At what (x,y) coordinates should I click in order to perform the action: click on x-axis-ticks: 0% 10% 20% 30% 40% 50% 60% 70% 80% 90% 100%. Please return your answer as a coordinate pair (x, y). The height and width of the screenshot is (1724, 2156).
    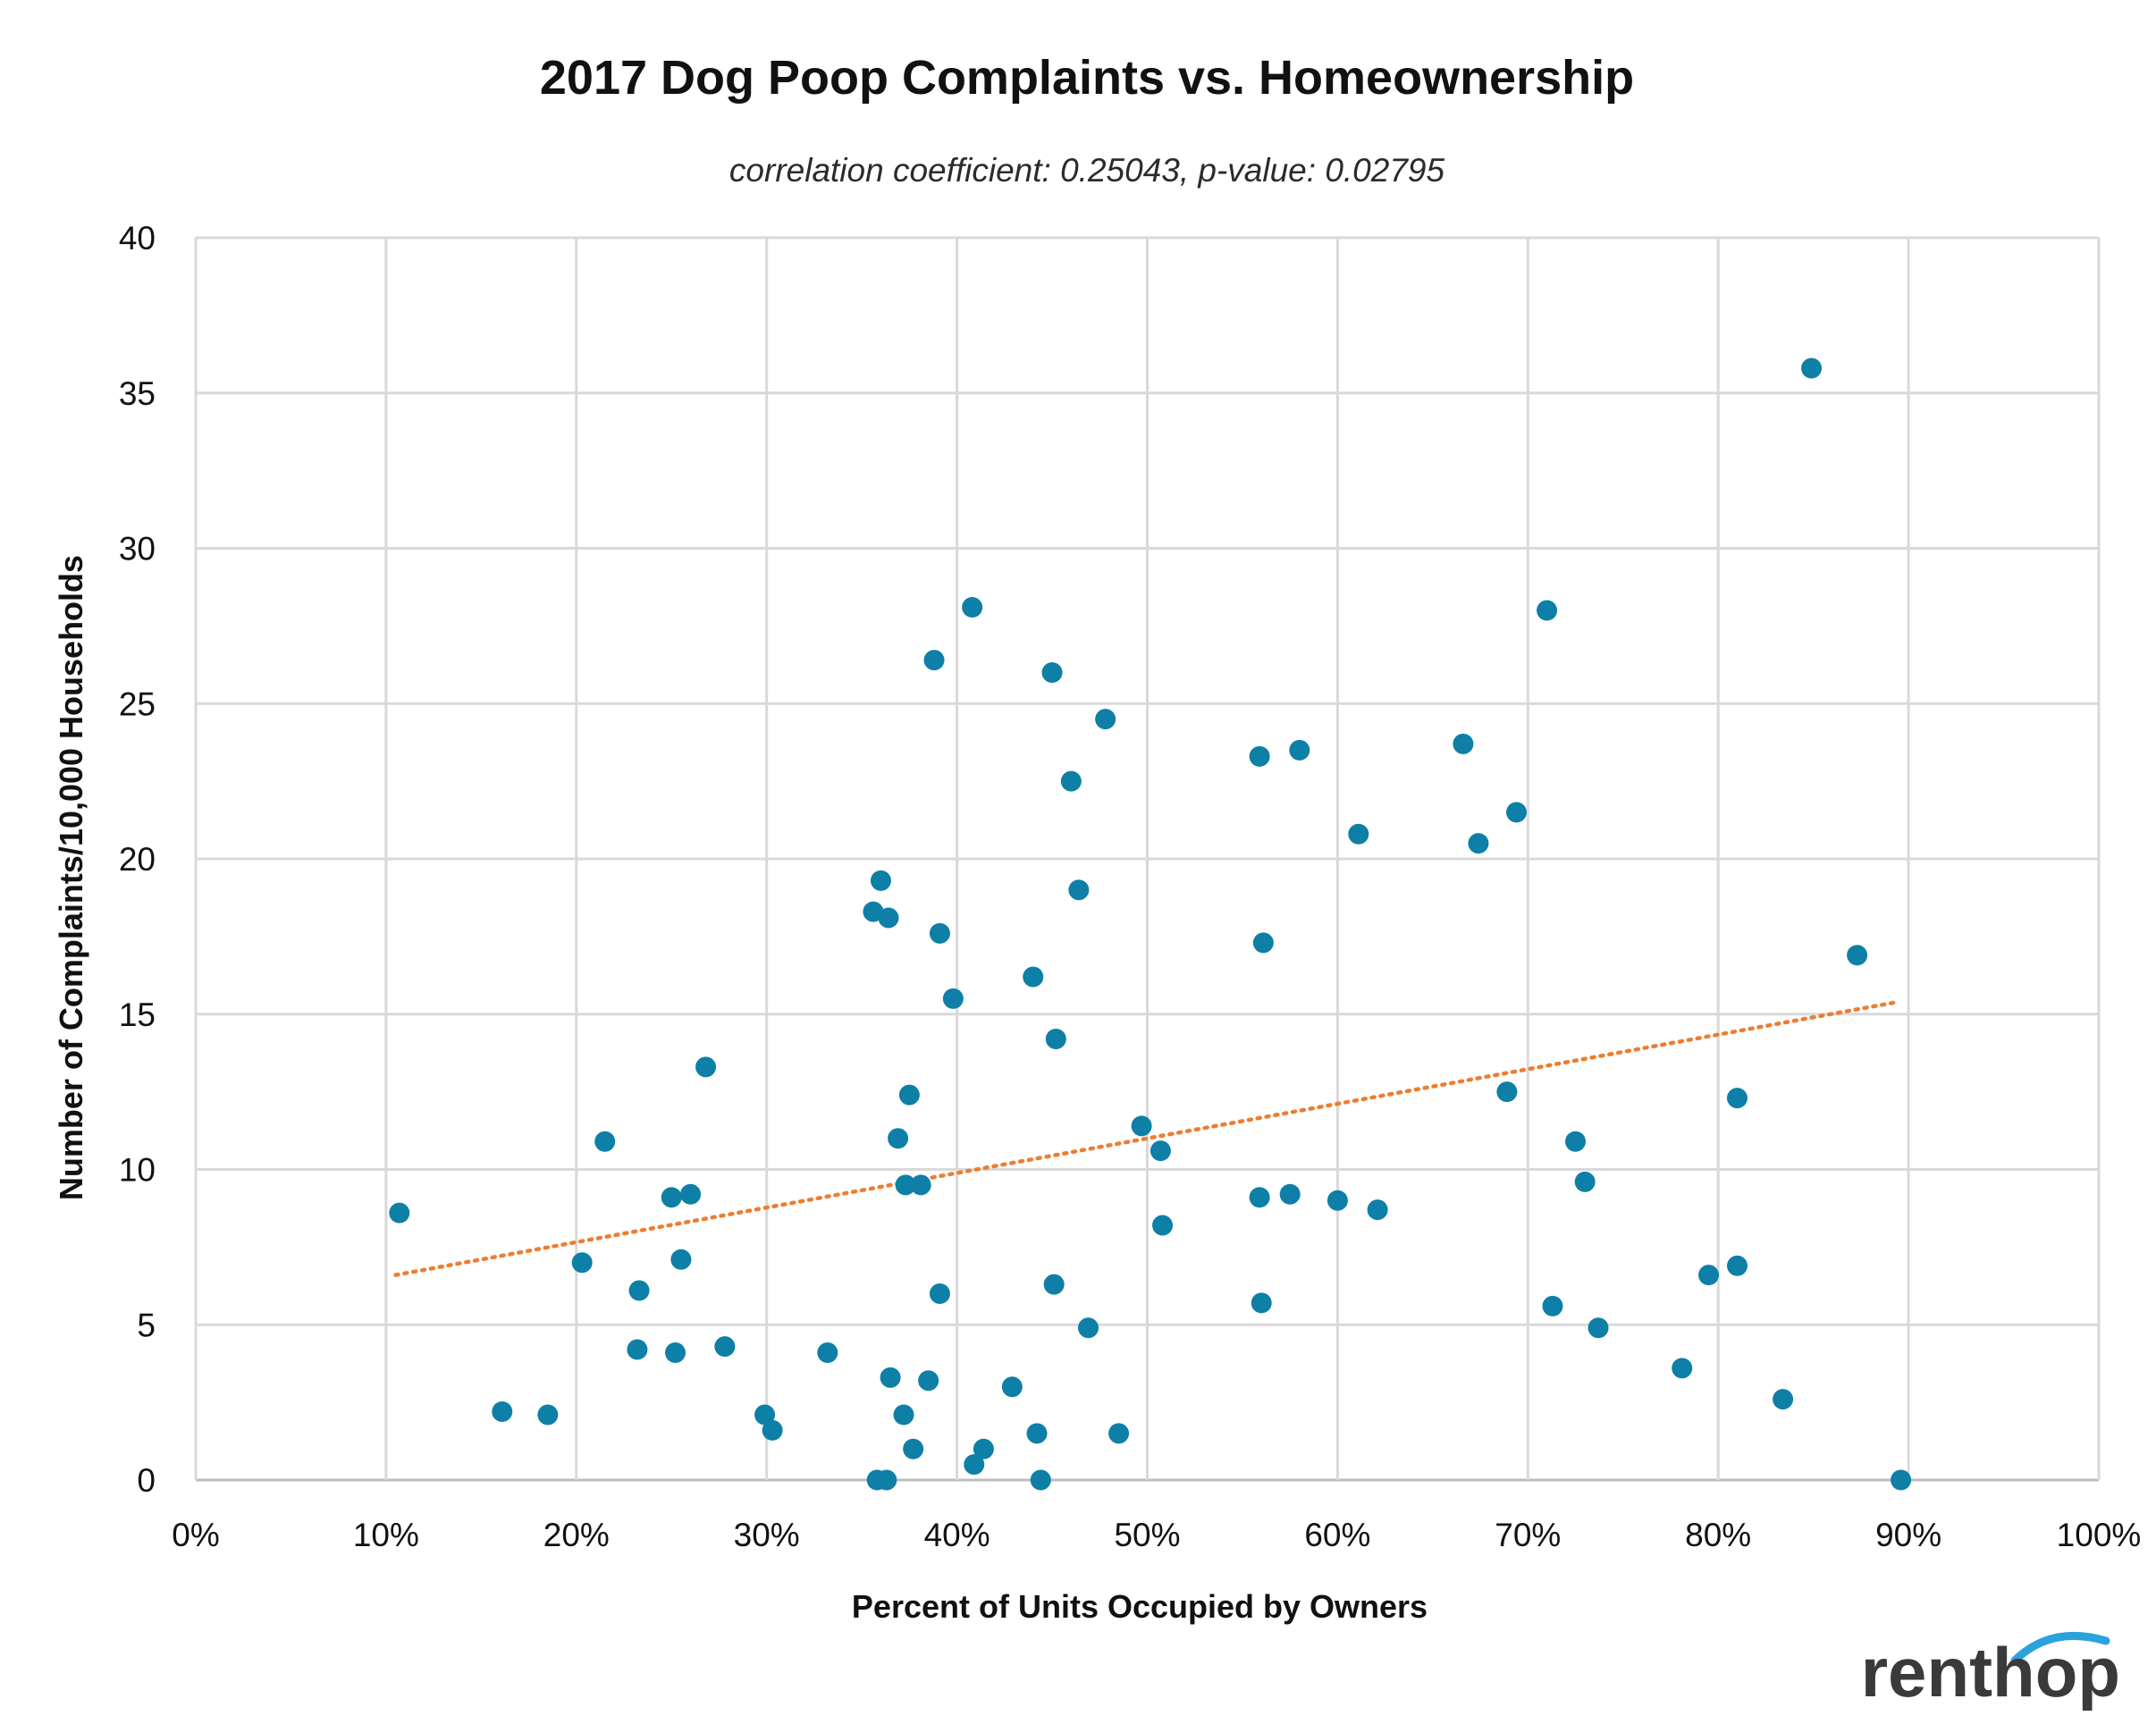
    Looking at the image, I should click on (1156, 1535).